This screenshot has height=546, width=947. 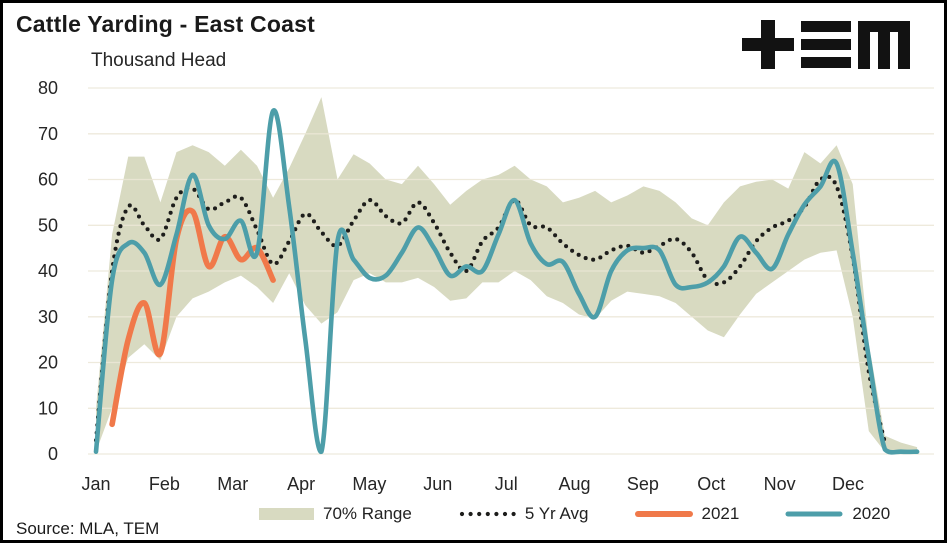 What do you see at coordinates (711, 484) in the screenshot?
I see `x-tick-oct: Oct` at bounding box center [711, 484].